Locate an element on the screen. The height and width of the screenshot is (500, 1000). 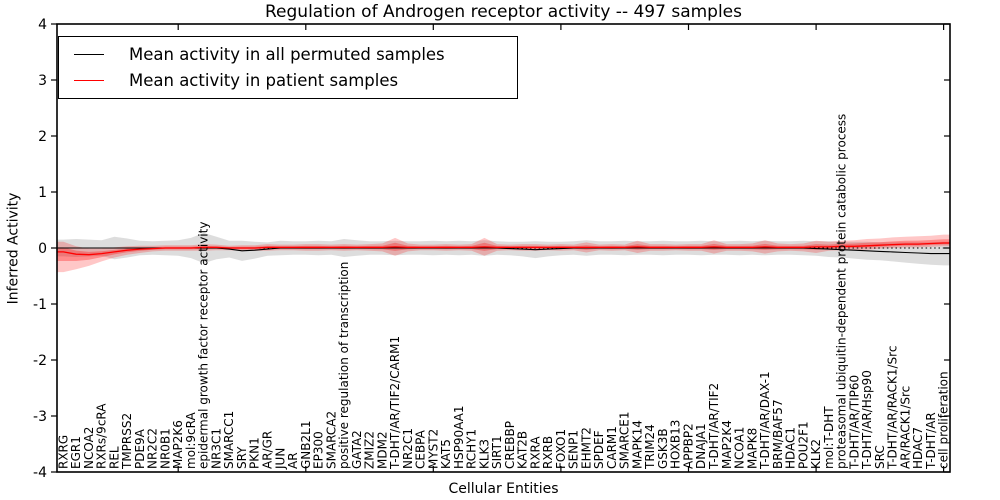
y-tick-label: 0 is located at coordinates (42, 249).